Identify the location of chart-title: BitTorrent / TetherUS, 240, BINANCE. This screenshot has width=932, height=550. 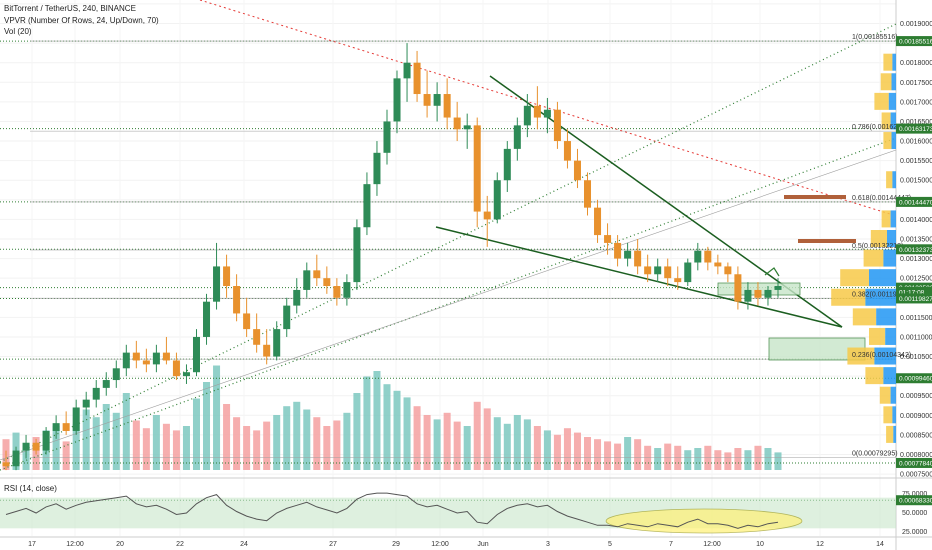
(70, 8).